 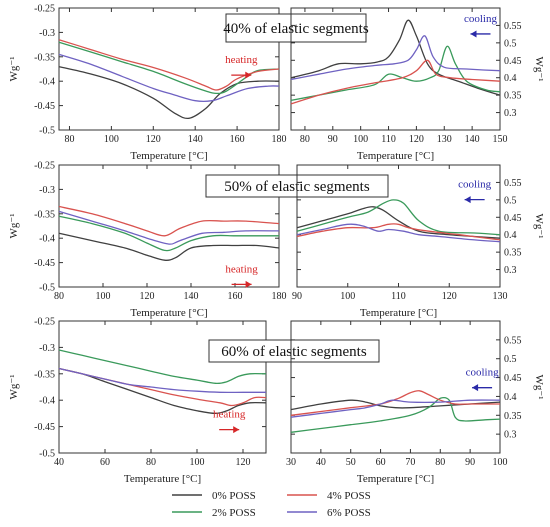 What do you see at coordinates (349, 513) in the screenshot?
I see `legend-label: 6% POSS` at bounding box center [349, 513].